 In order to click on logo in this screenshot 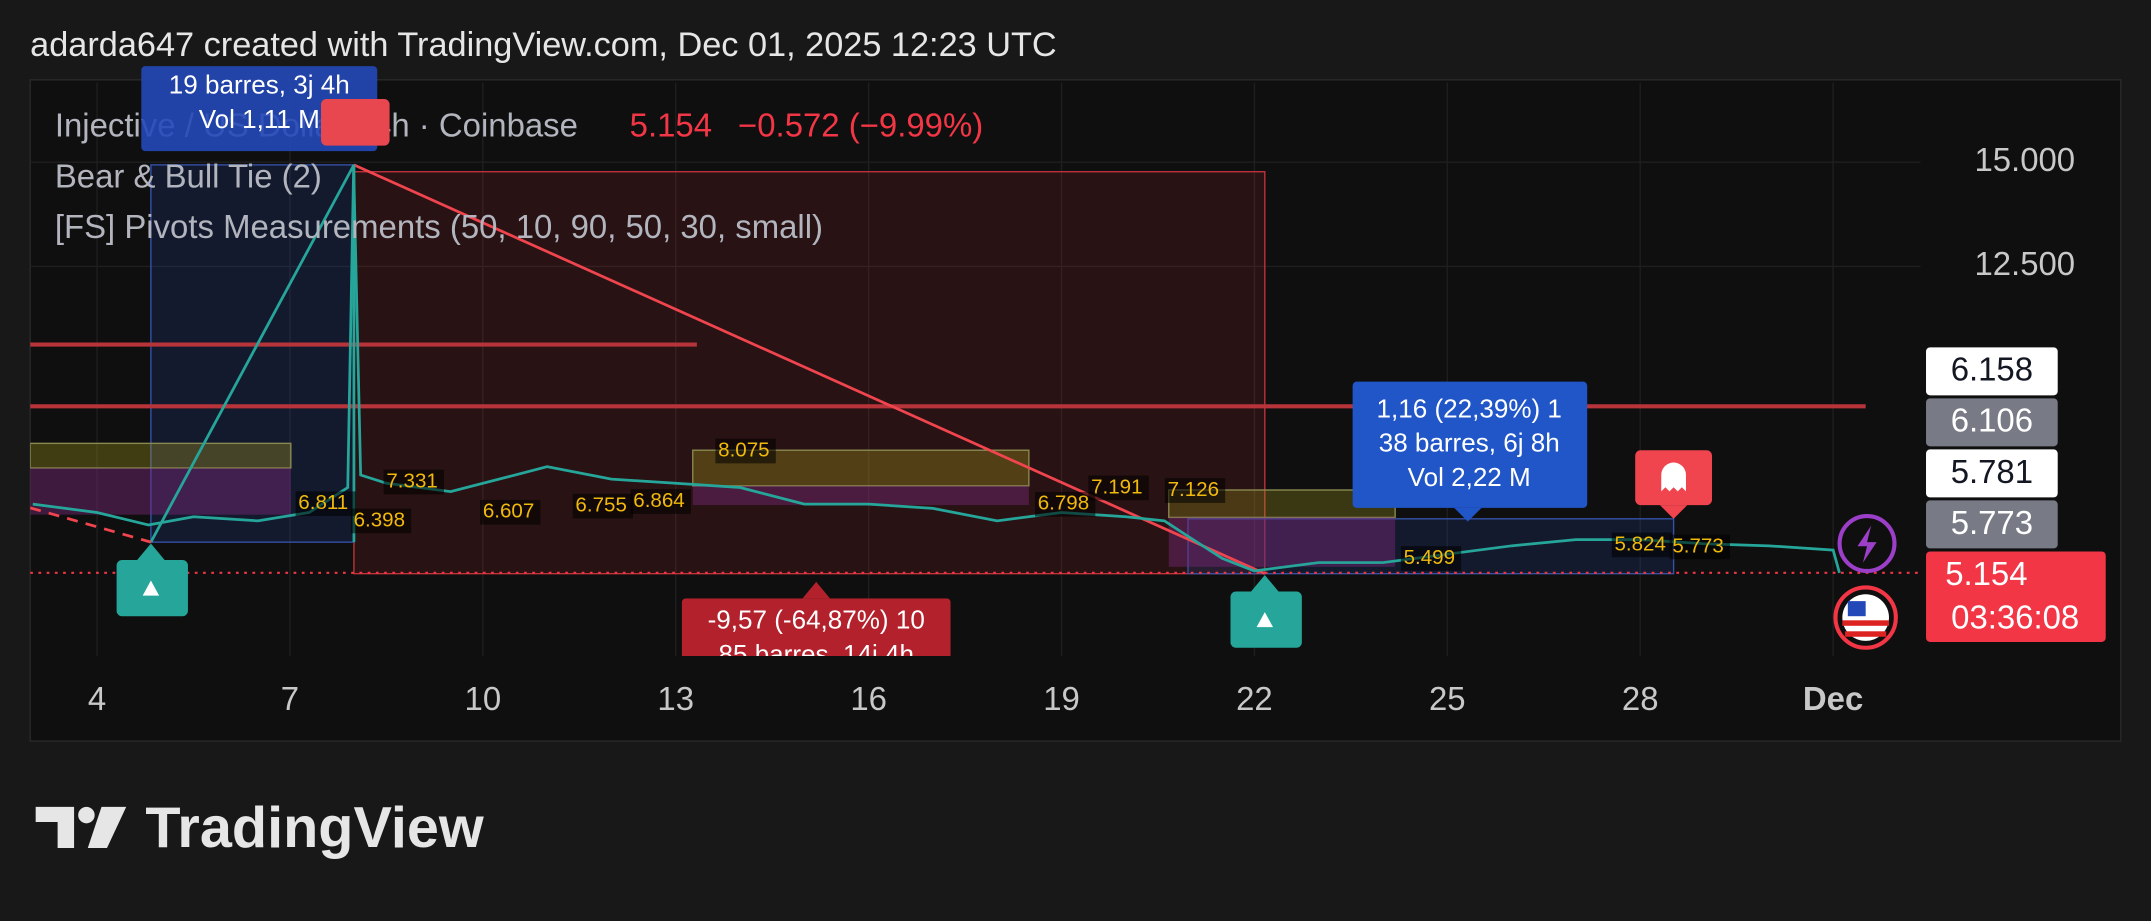, I will do `click(81, 827)`.